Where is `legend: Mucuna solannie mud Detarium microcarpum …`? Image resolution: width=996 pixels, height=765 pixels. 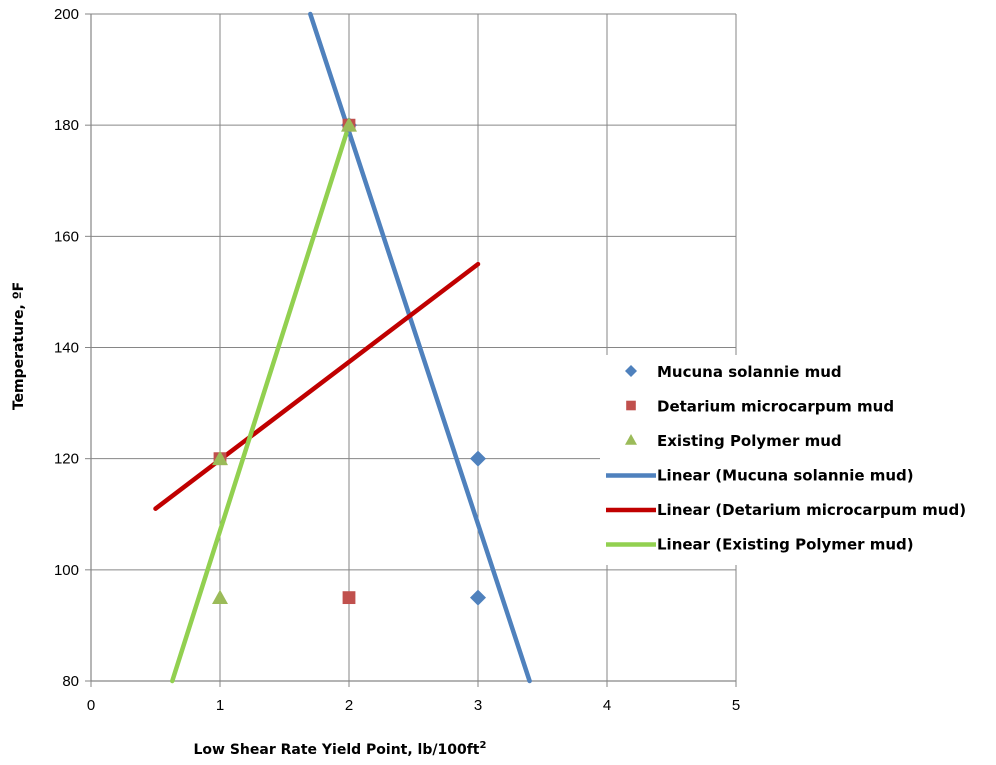
legend: Mucuna solannie mud Detarium microcarpum … is located at coordinates (798, 460).